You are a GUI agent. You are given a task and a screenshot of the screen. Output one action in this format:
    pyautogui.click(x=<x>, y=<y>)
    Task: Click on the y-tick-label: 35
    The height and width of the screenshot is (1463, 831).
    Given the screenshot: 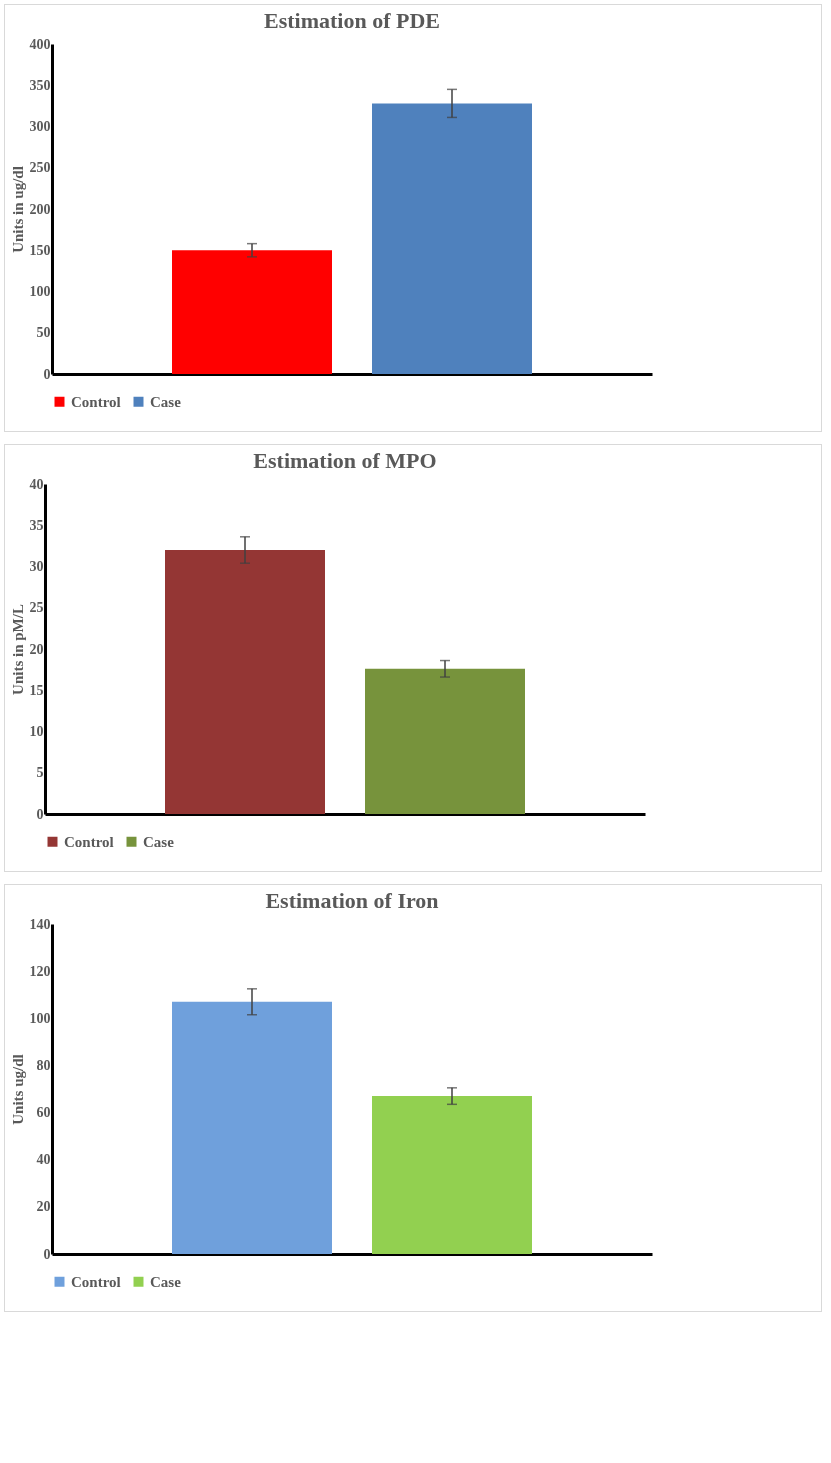 What is the action you would take?
    pyautogui.click(x=36, y=525)
    